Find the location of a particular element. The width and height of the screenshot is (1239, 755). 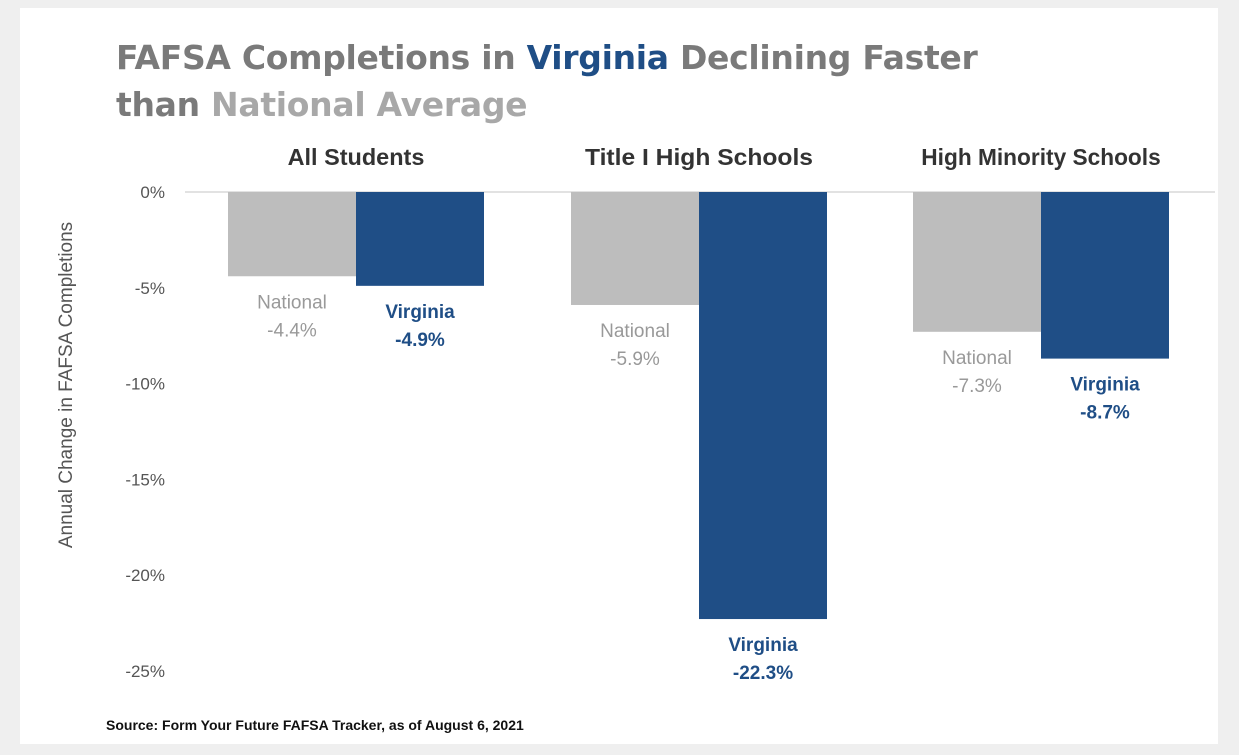

data-label: -8.7% is located at coordinates (1105, 413).